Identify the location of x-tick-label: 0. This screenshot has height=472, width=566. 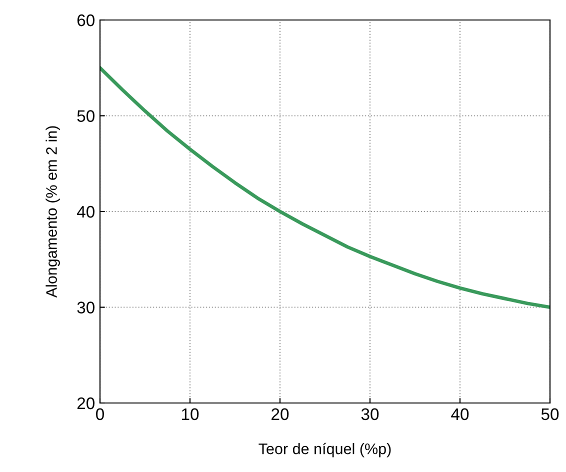
(100, 414).